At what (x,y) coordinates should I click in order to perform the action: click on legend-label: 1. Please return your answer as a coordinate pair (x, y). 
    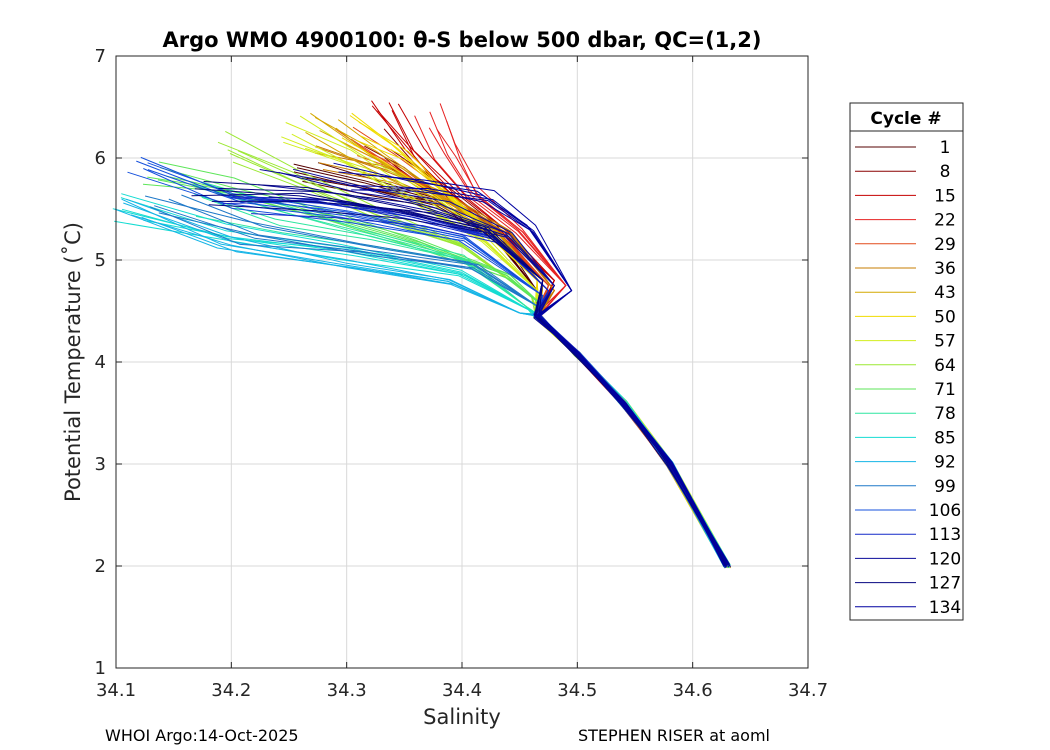
    Looking at the image, I should click on (945, 148).